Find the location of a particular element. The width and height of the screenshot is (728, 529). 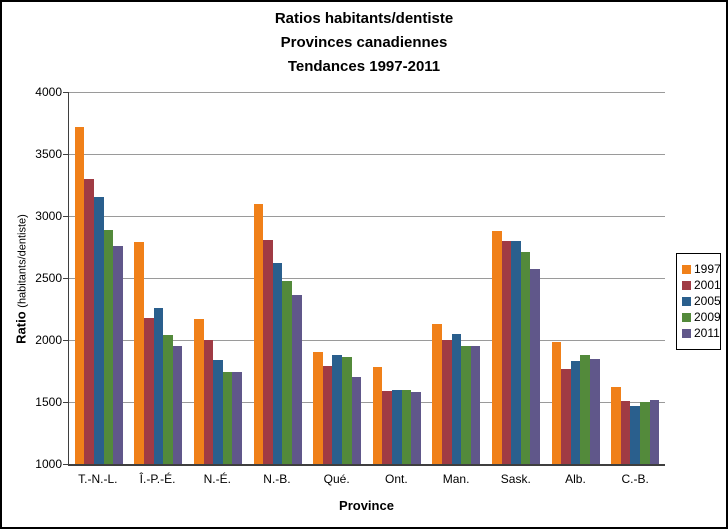

legend-label-2005: 2005 is located at coordinates (707, 301).